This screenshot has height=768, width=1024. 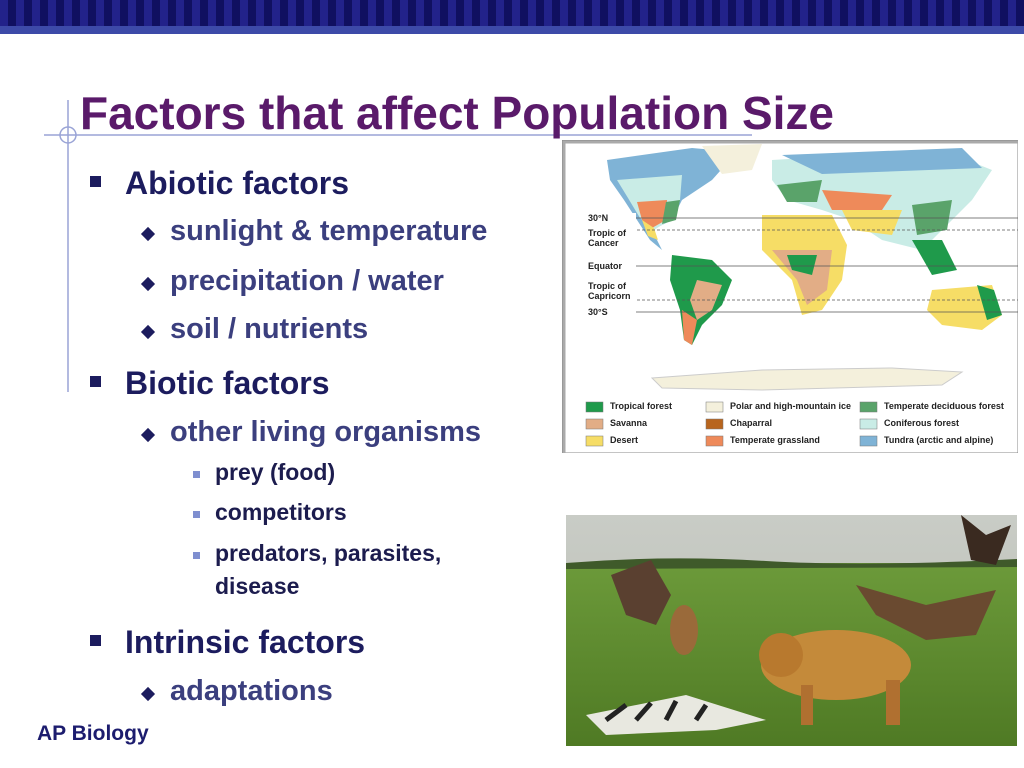 I want to click on bullet-level-2: other living organisms, so click(x=325, y=432).